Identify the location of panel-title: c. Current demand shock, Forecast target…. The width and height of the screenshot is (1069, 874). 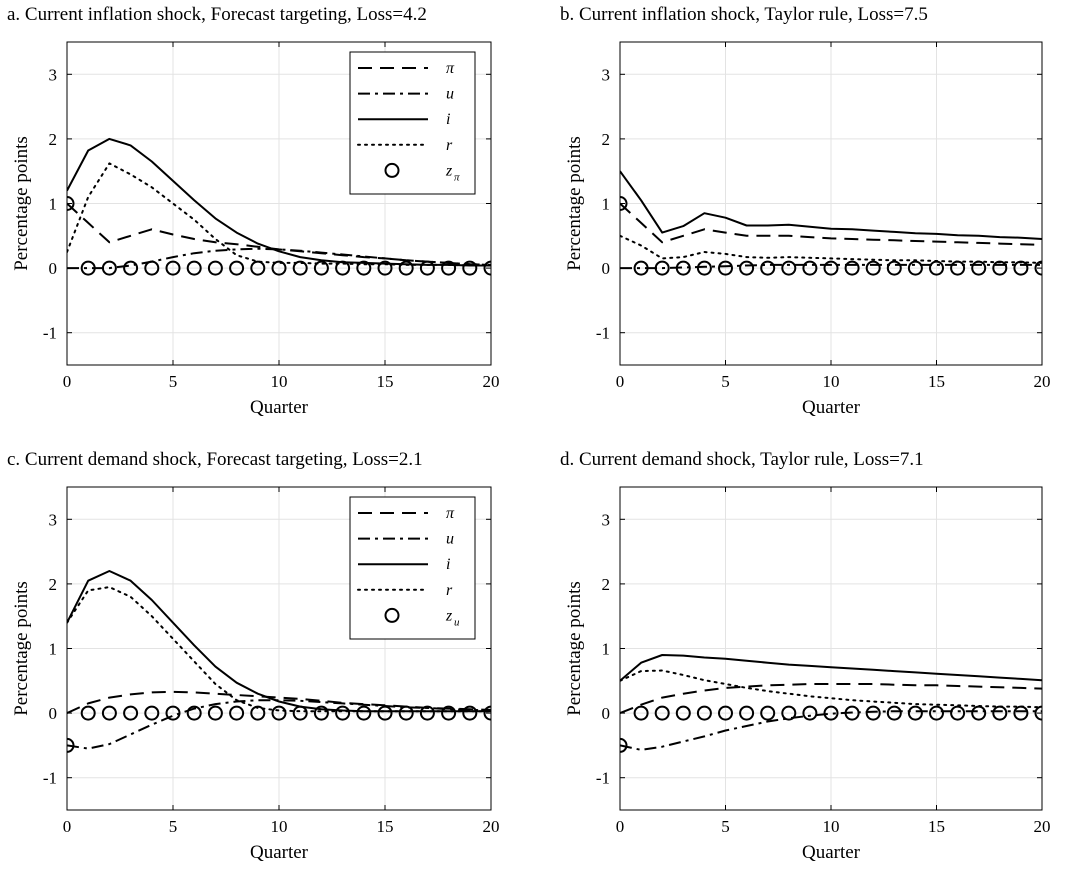
(215, 459).